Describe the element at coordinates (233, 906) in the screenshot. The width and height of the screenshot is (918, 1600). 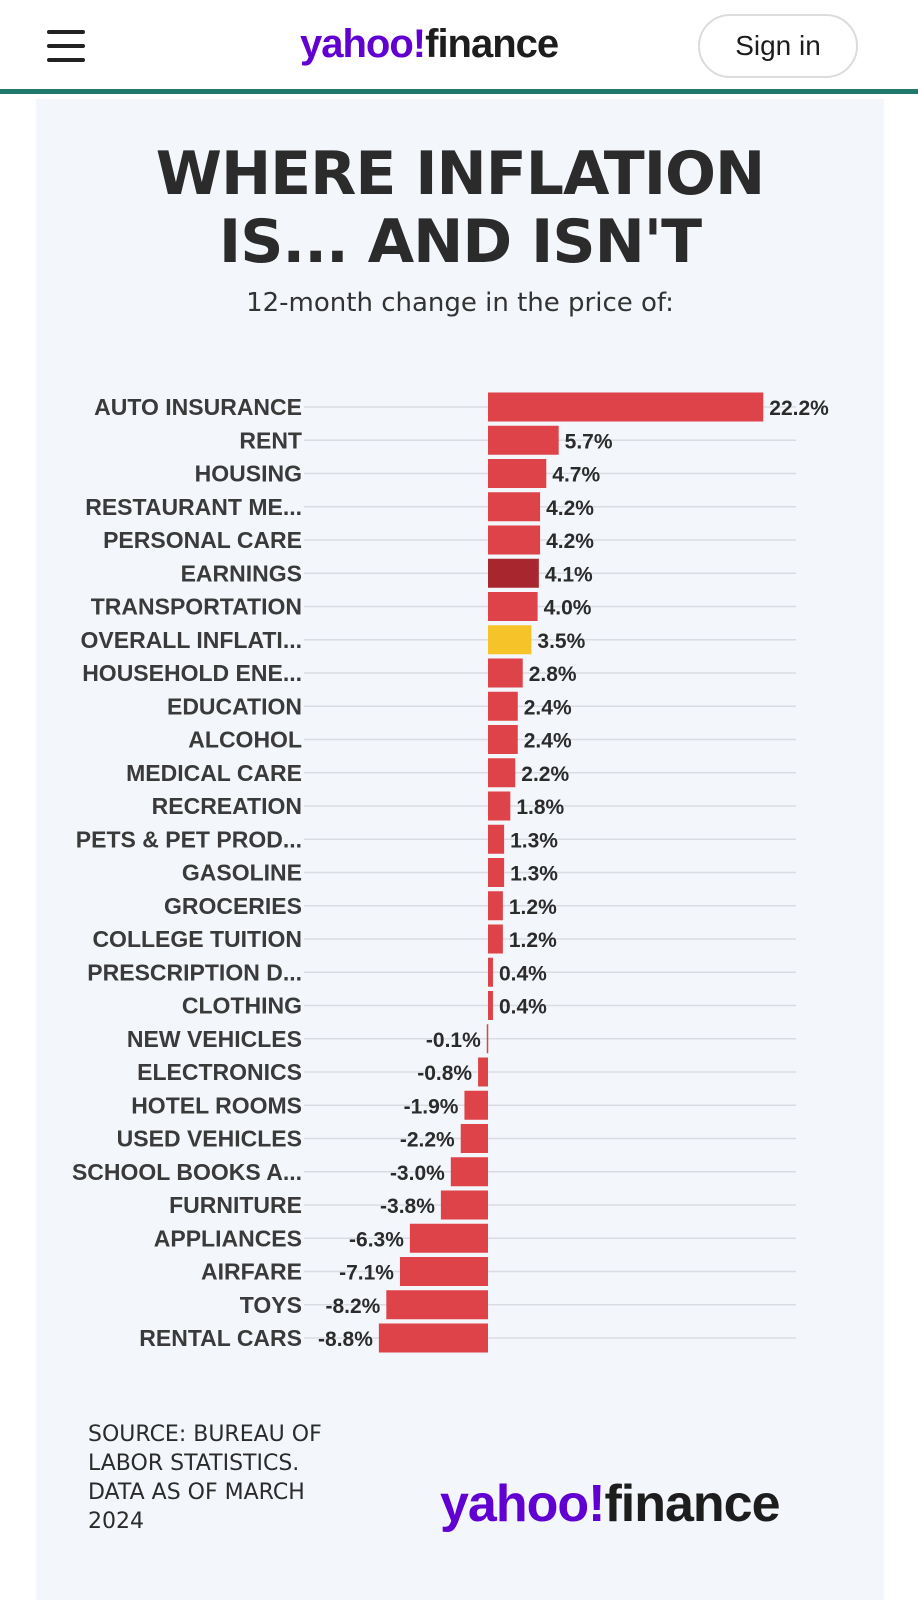
I see `category-label: GROCERIES` at that location.